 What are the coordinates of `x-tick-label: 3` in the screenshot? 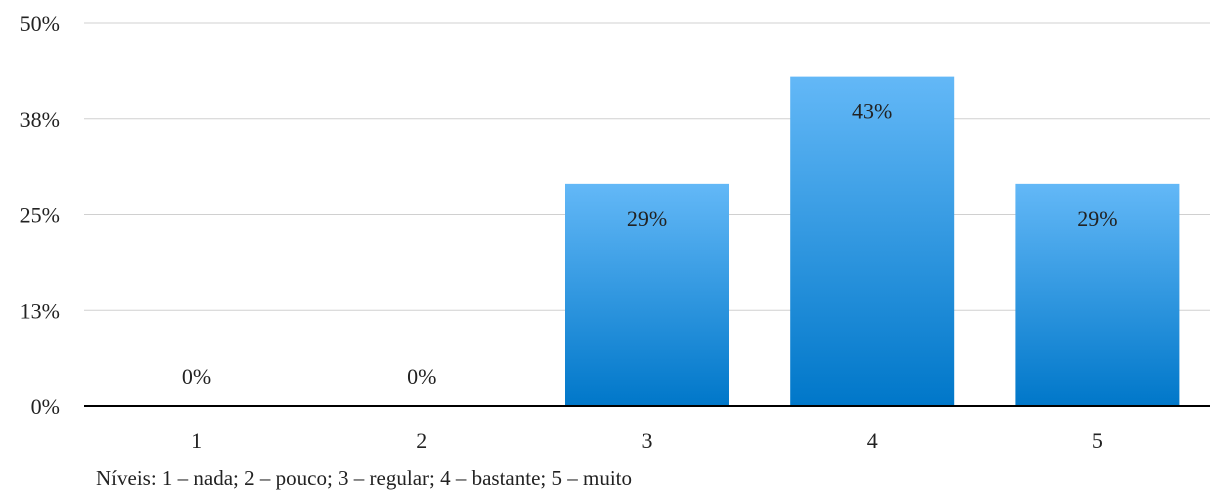 It's located at (647, 440).